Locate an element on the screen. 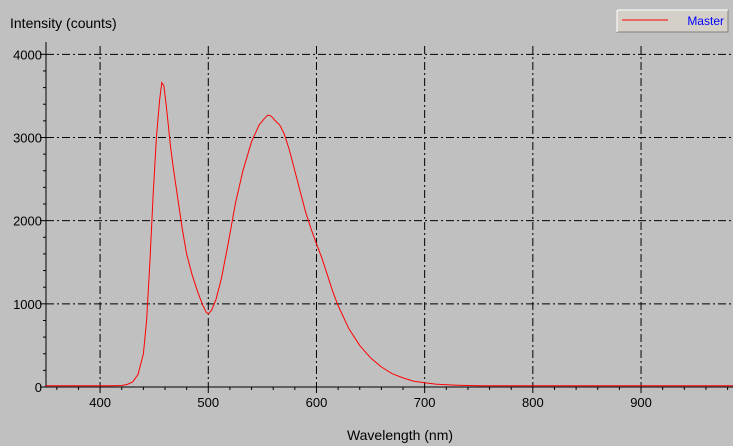  x-axis-title: Wavelength (nm) is located at coordinates (400, 435).